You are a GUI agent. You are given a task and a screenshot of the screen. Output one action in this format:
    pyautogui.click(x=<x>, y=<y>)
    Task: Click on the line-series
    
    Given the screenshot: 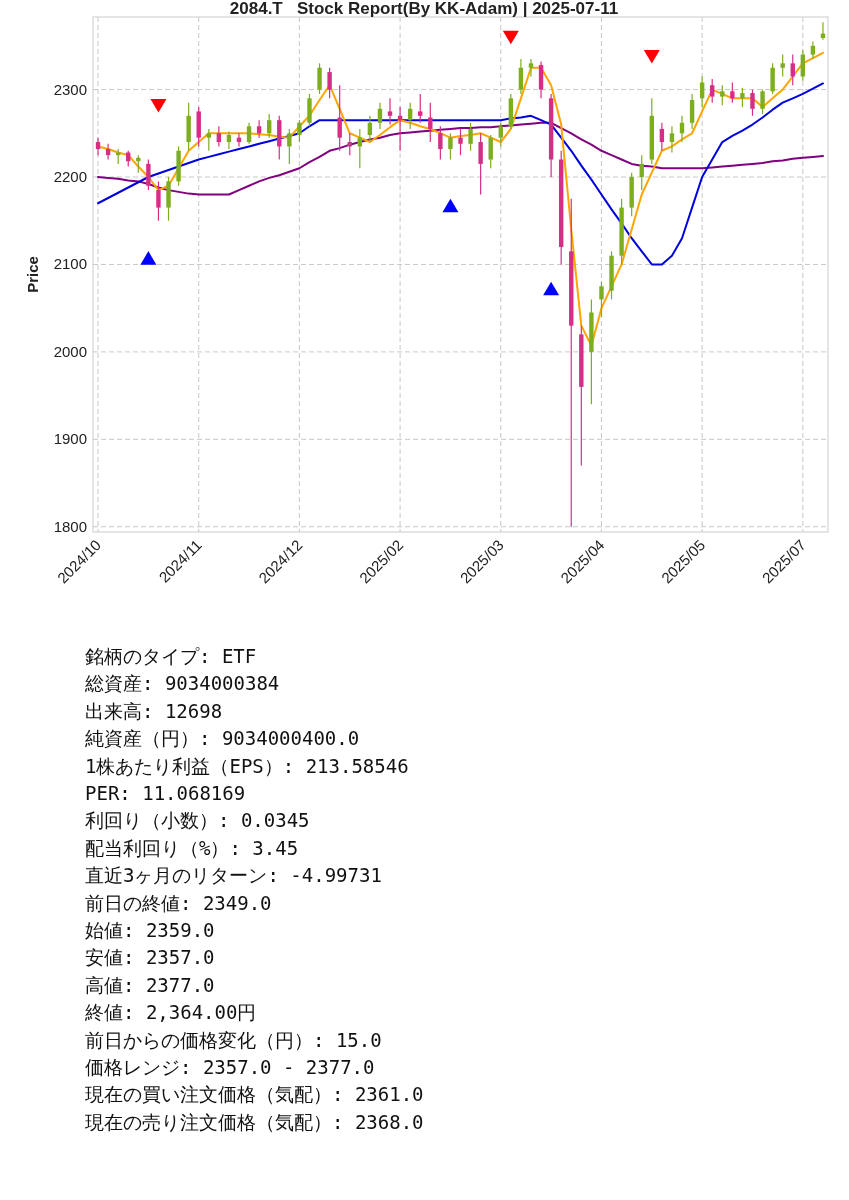 What is the action you would take?
    pyautogui.click(x=460, y=174)
    